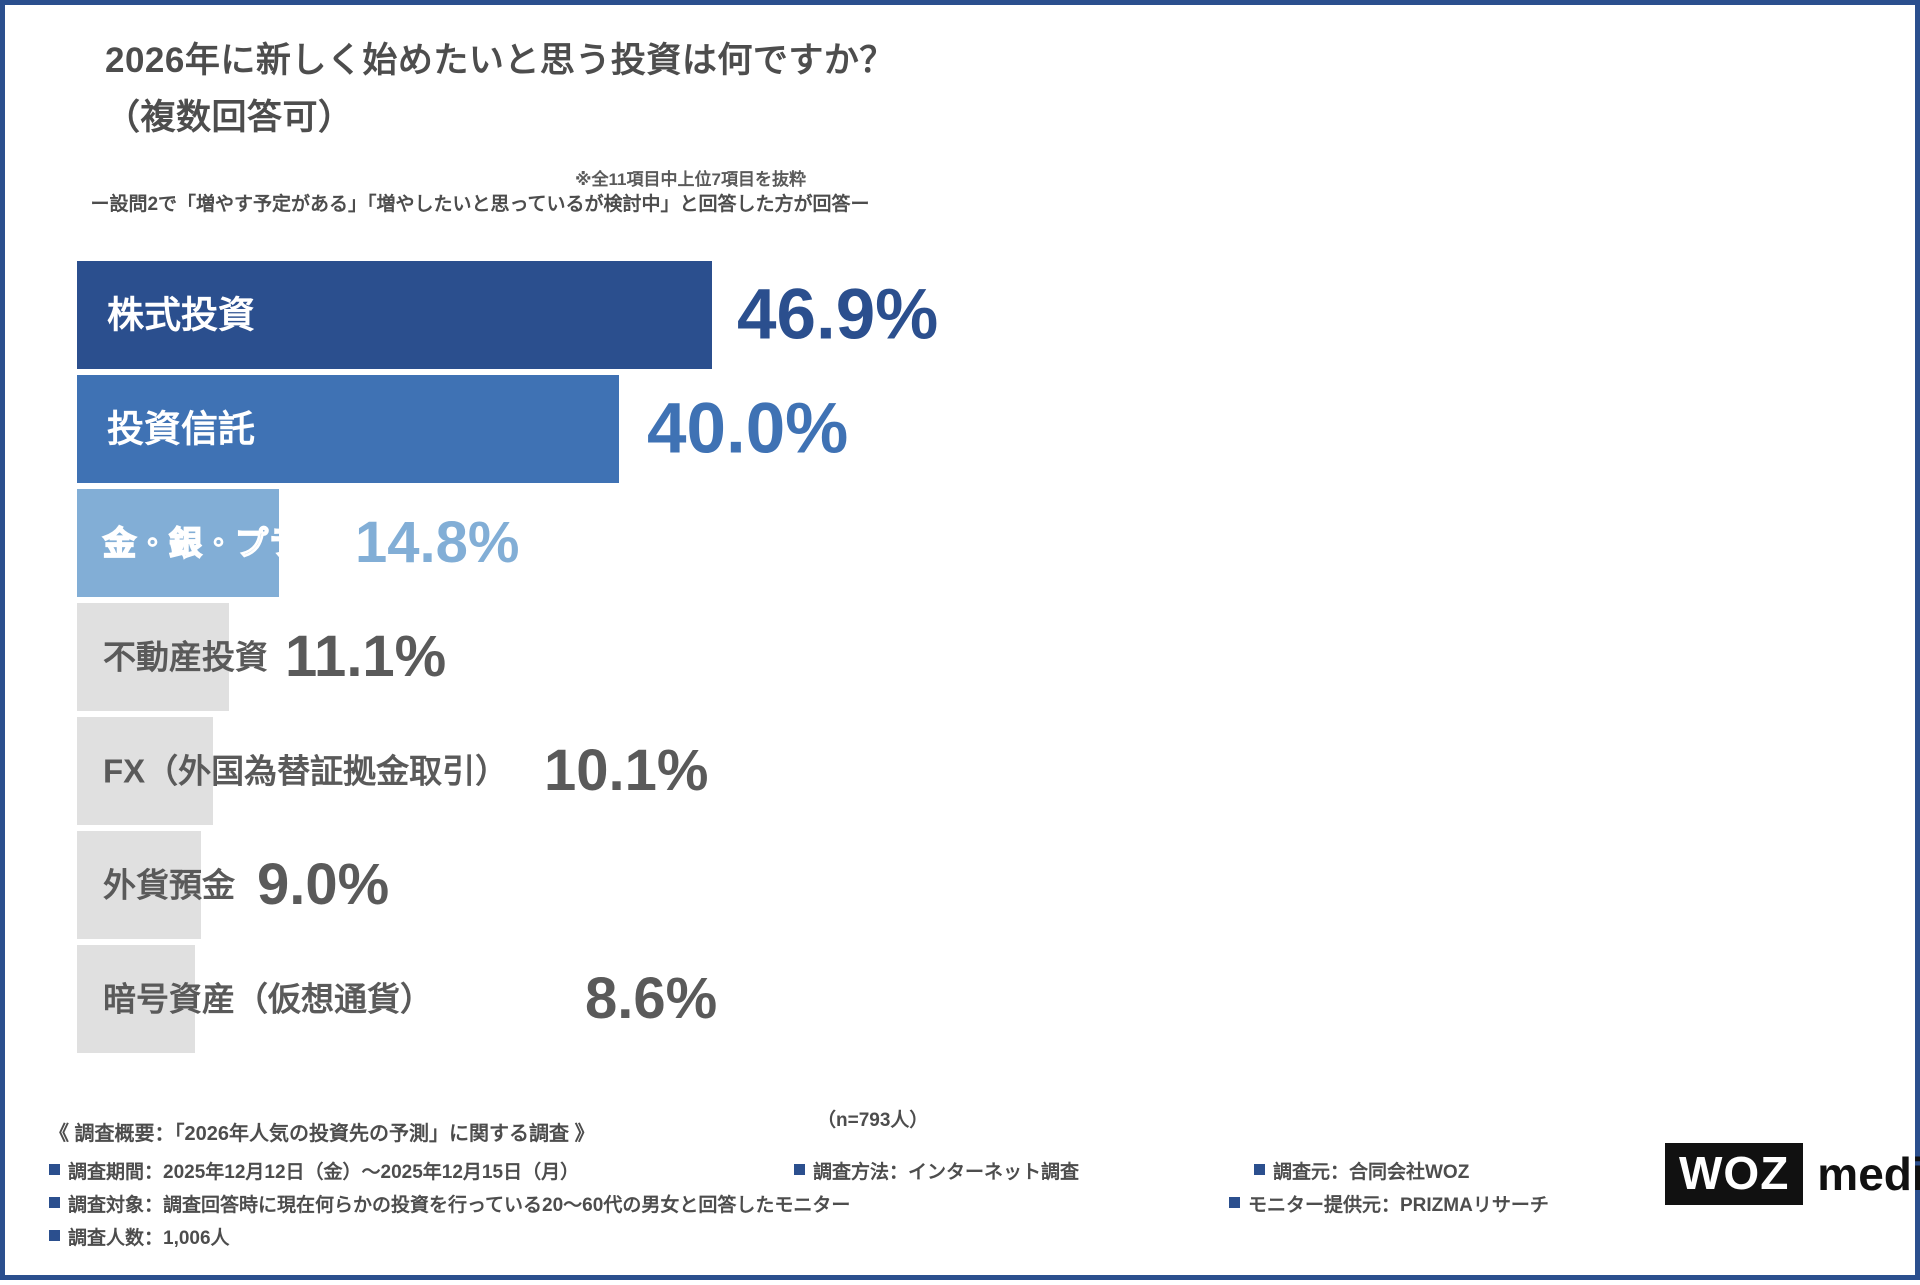 The image size is (1920, 1285). I want to click on footer-cell: 調査元：合同会社WOZ, so click(1429, 1172).